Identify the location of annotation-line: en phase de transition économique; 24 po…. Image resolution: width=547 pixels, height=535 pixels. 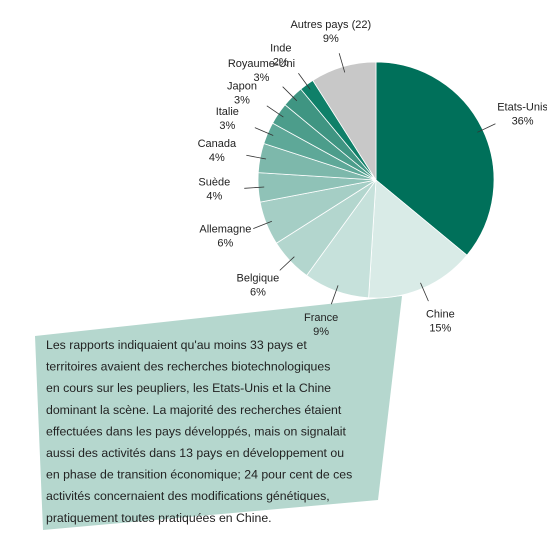
(199, 475).